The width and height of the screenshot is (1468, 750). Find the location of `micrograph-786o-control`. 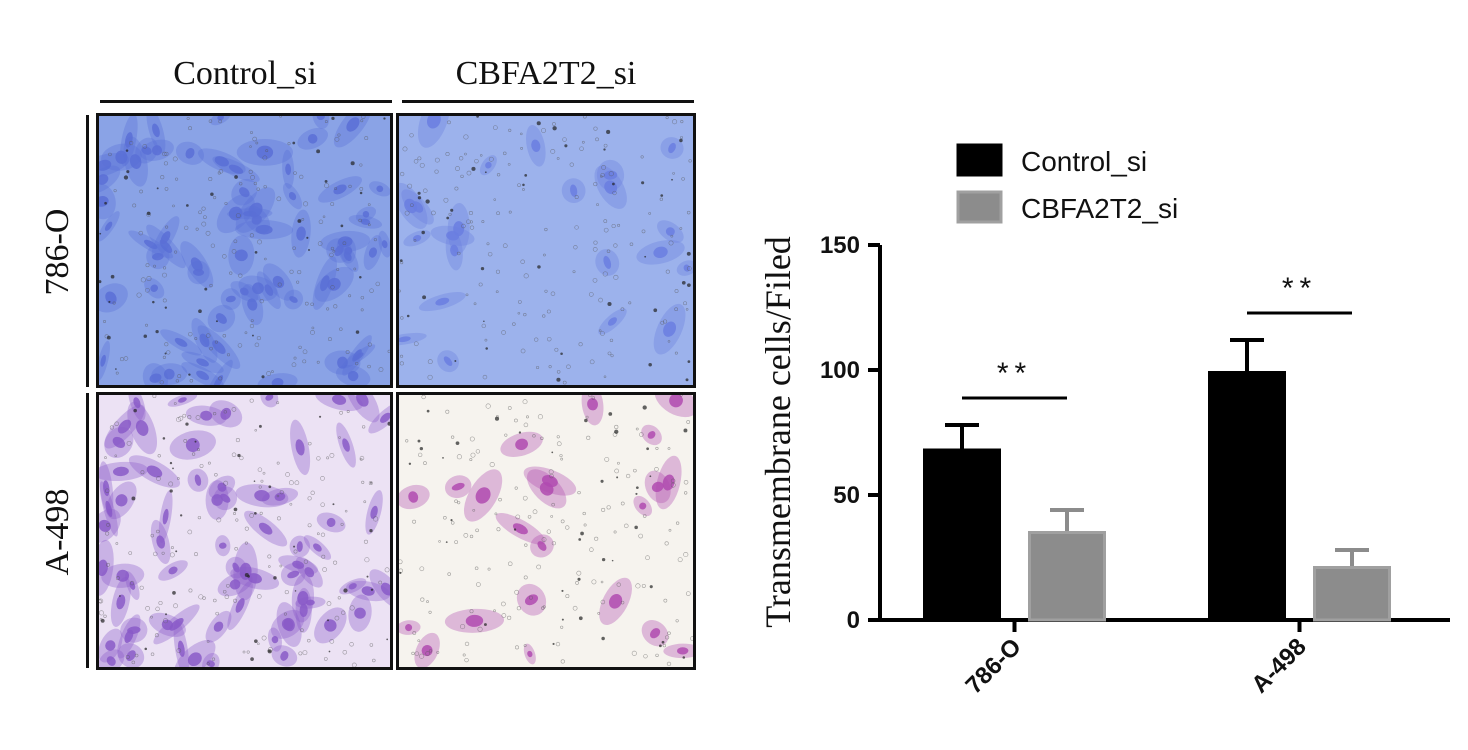

micrograph-786o-control is located at coordinates (244, 250).